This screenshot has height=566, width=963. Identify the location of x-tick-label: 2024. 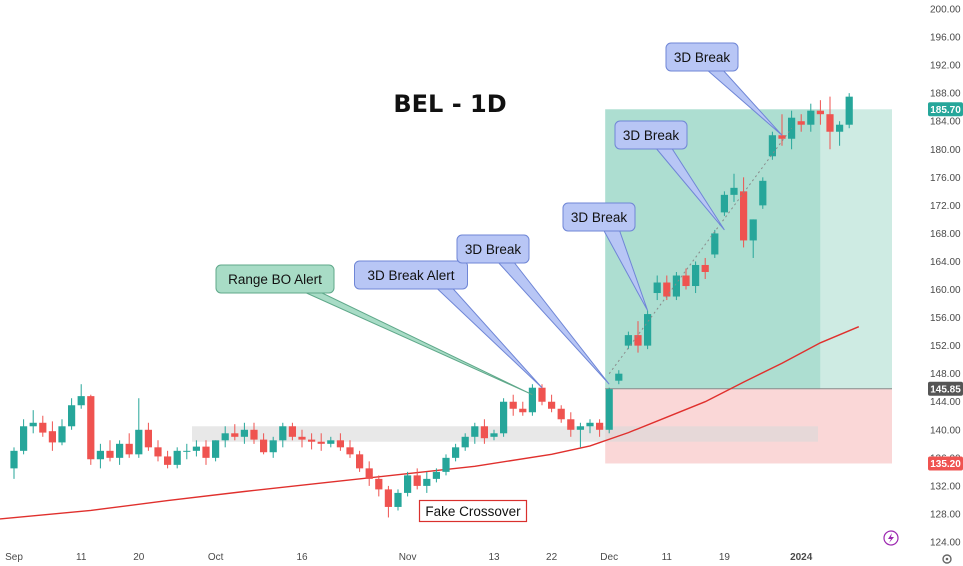
(801, 557).